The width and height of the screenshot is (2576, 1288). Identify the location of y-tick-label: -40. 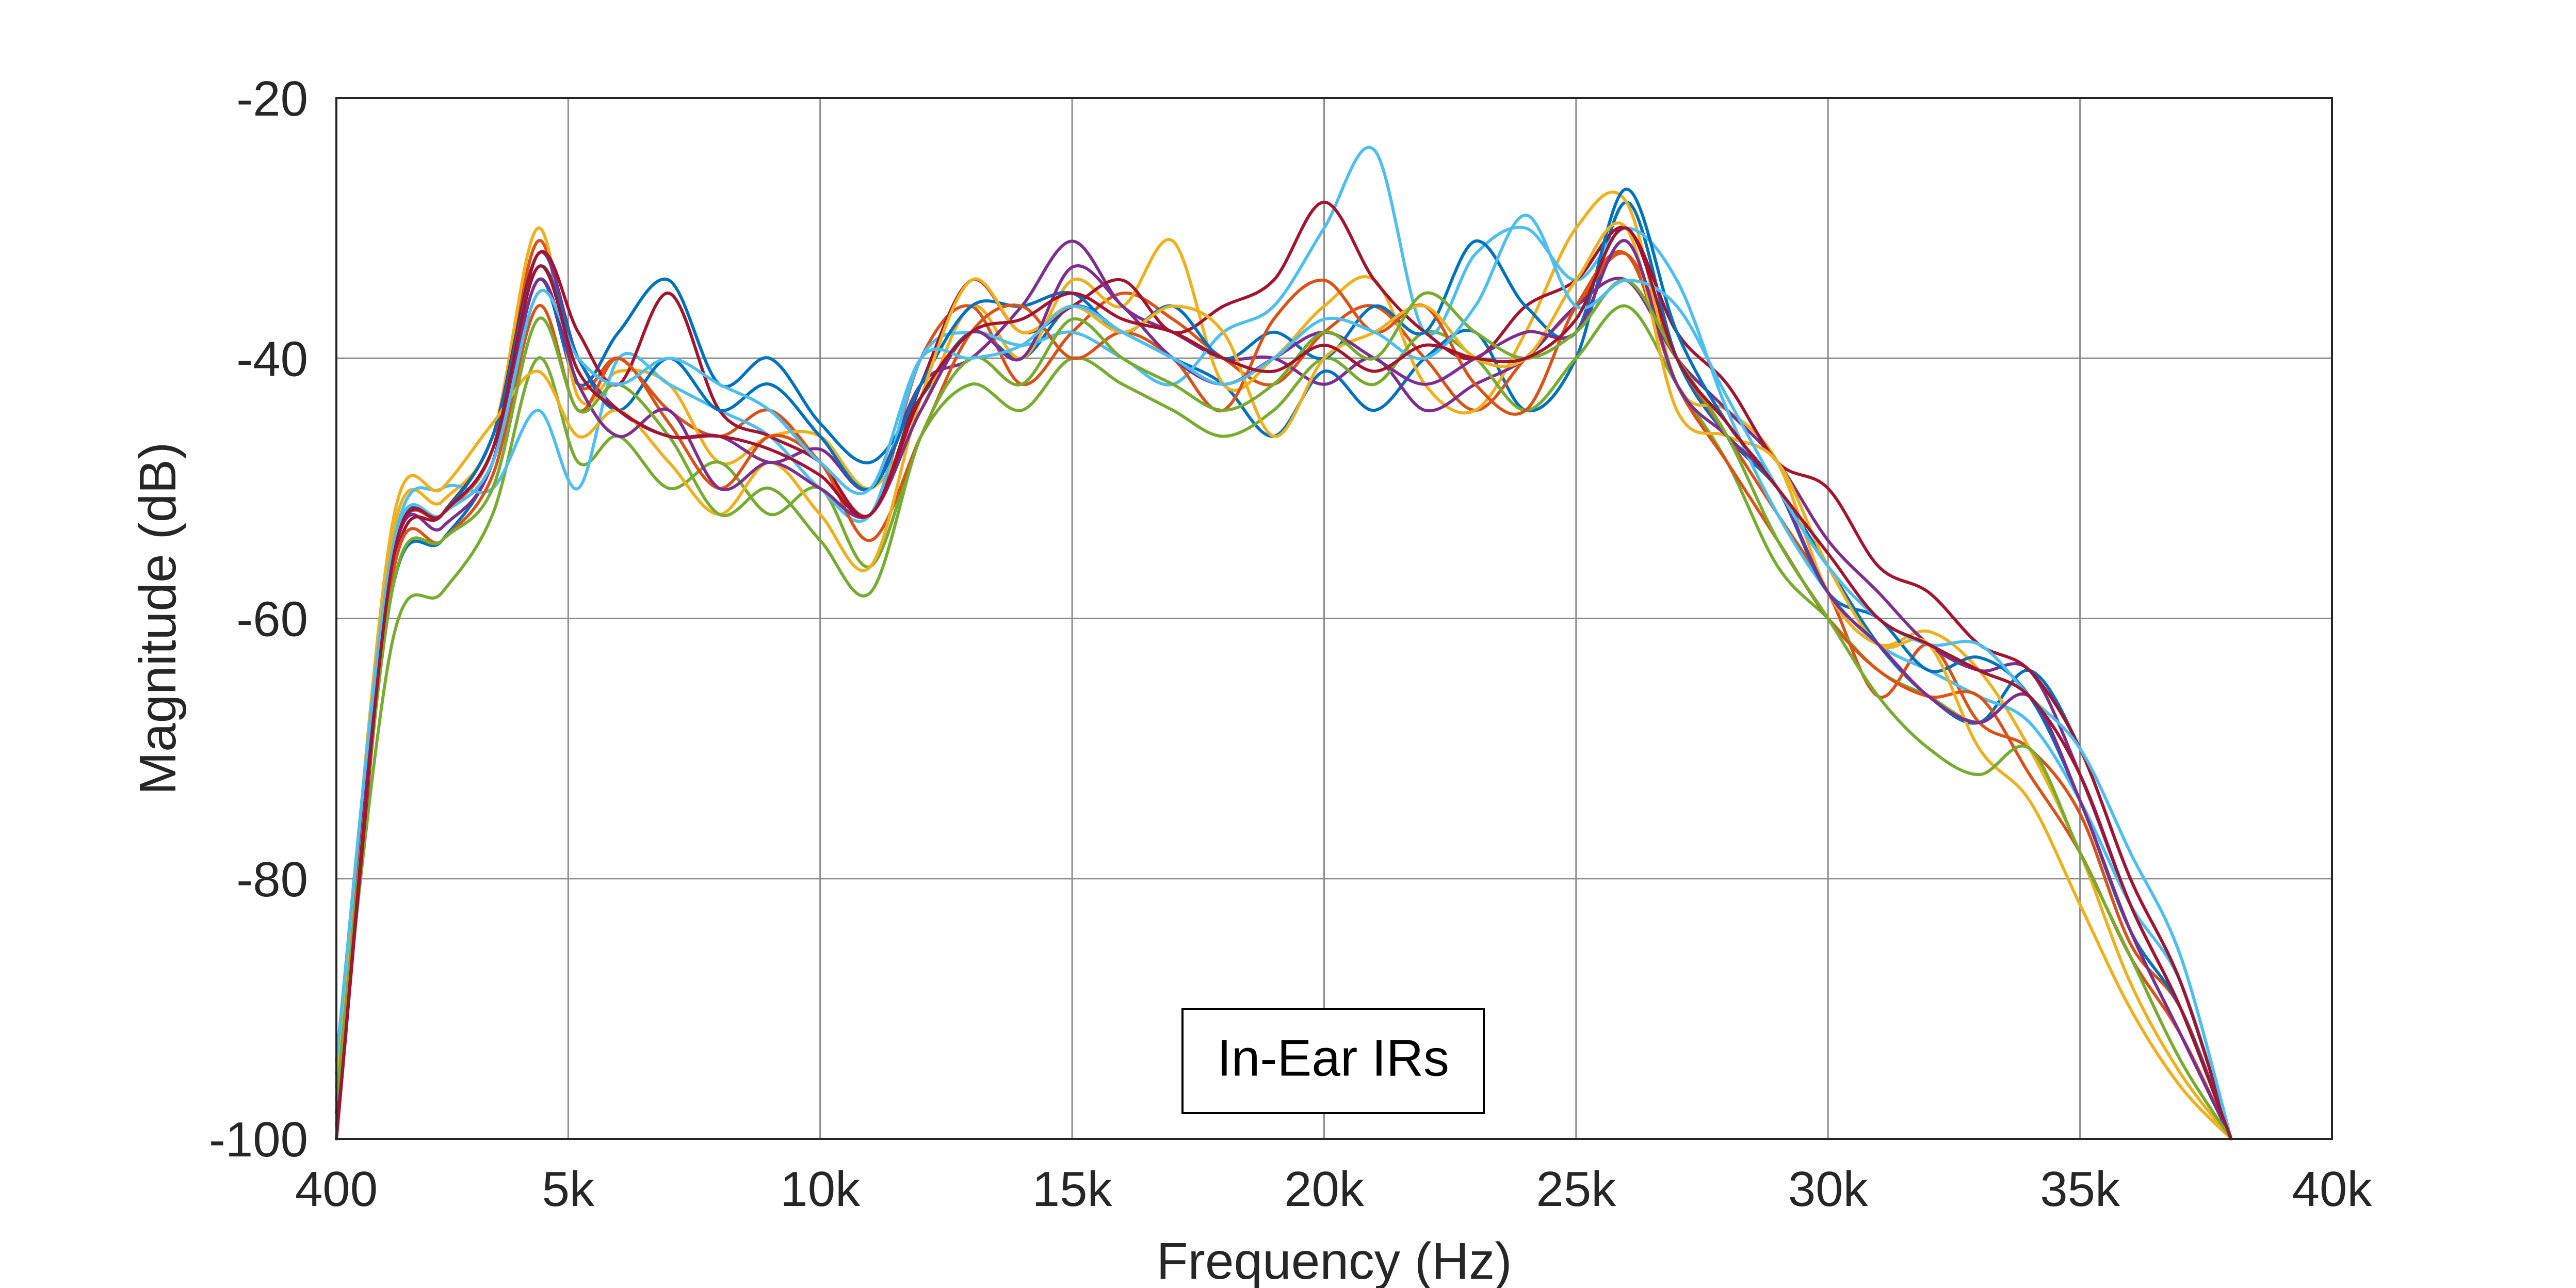
(272, 359).